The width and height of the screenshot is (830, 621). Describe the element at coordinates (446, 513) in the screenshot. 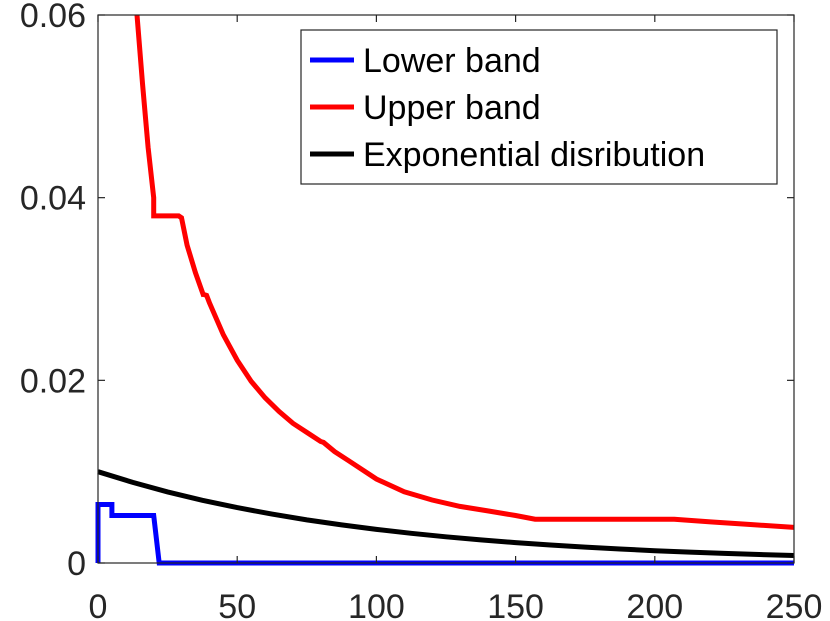

I see `series-line-exponential-disribution` at that location.